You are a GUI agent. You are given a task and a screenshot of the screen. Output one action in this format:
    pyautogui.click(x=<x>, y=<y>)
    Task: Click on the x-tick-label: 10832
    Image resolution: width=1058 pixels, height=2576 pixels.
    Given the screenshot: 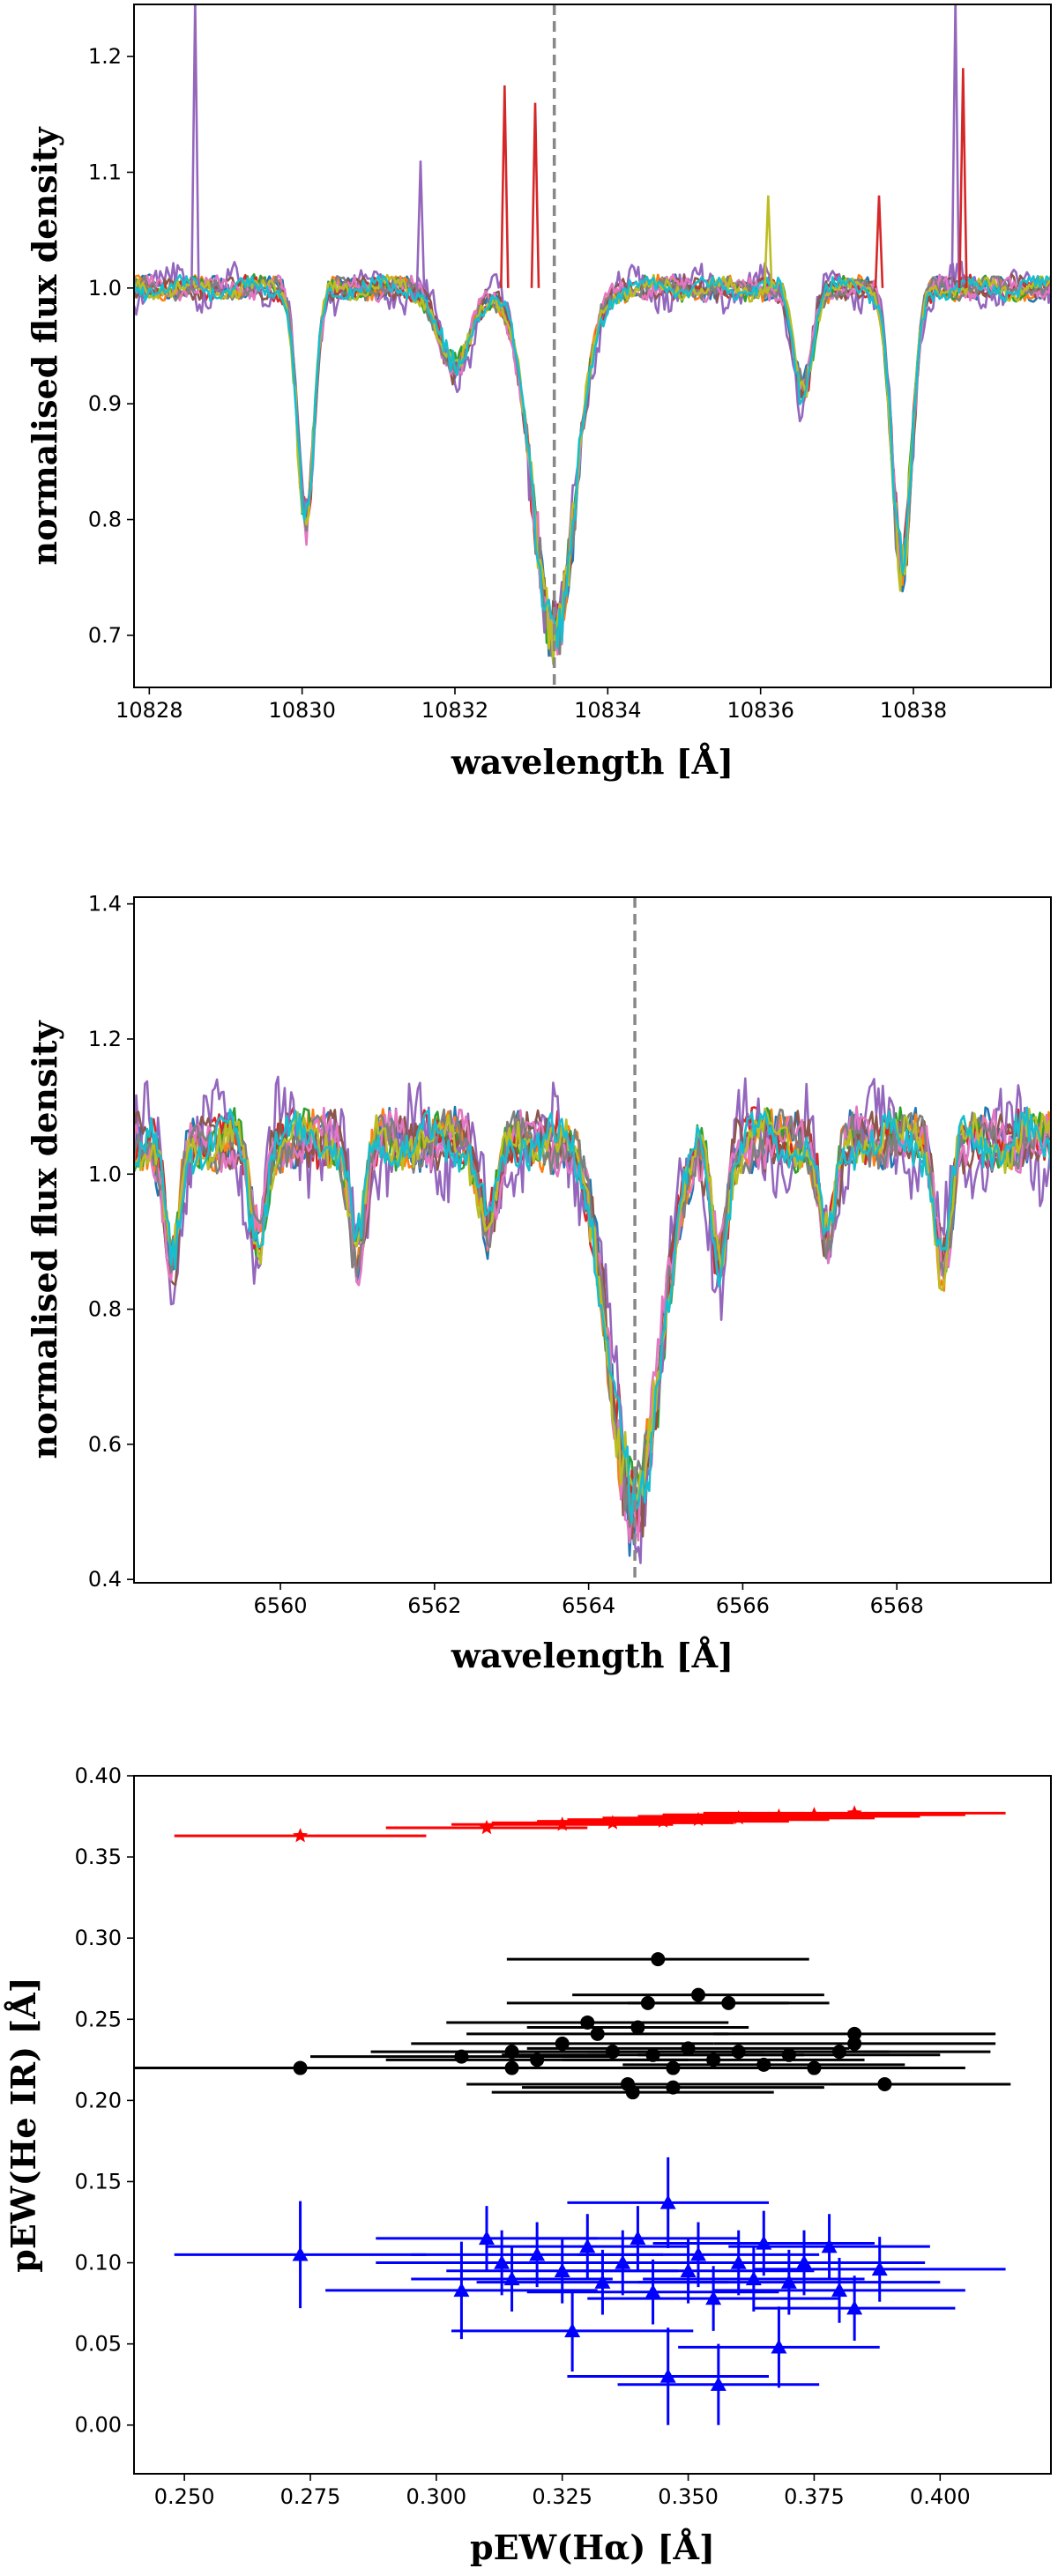 What is the action you would take?
    pyautogui.click(x=454, y=710)
    